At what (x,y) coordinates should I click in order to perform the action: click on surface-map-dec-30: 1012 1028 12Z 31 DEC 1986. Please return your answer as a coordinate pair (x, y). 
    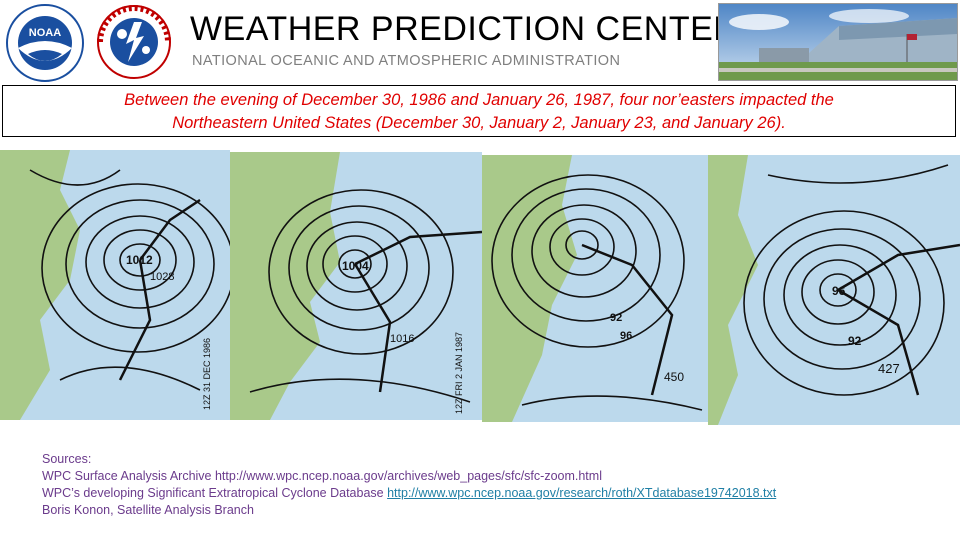
    Looking at the image, I should click on (115, 285).